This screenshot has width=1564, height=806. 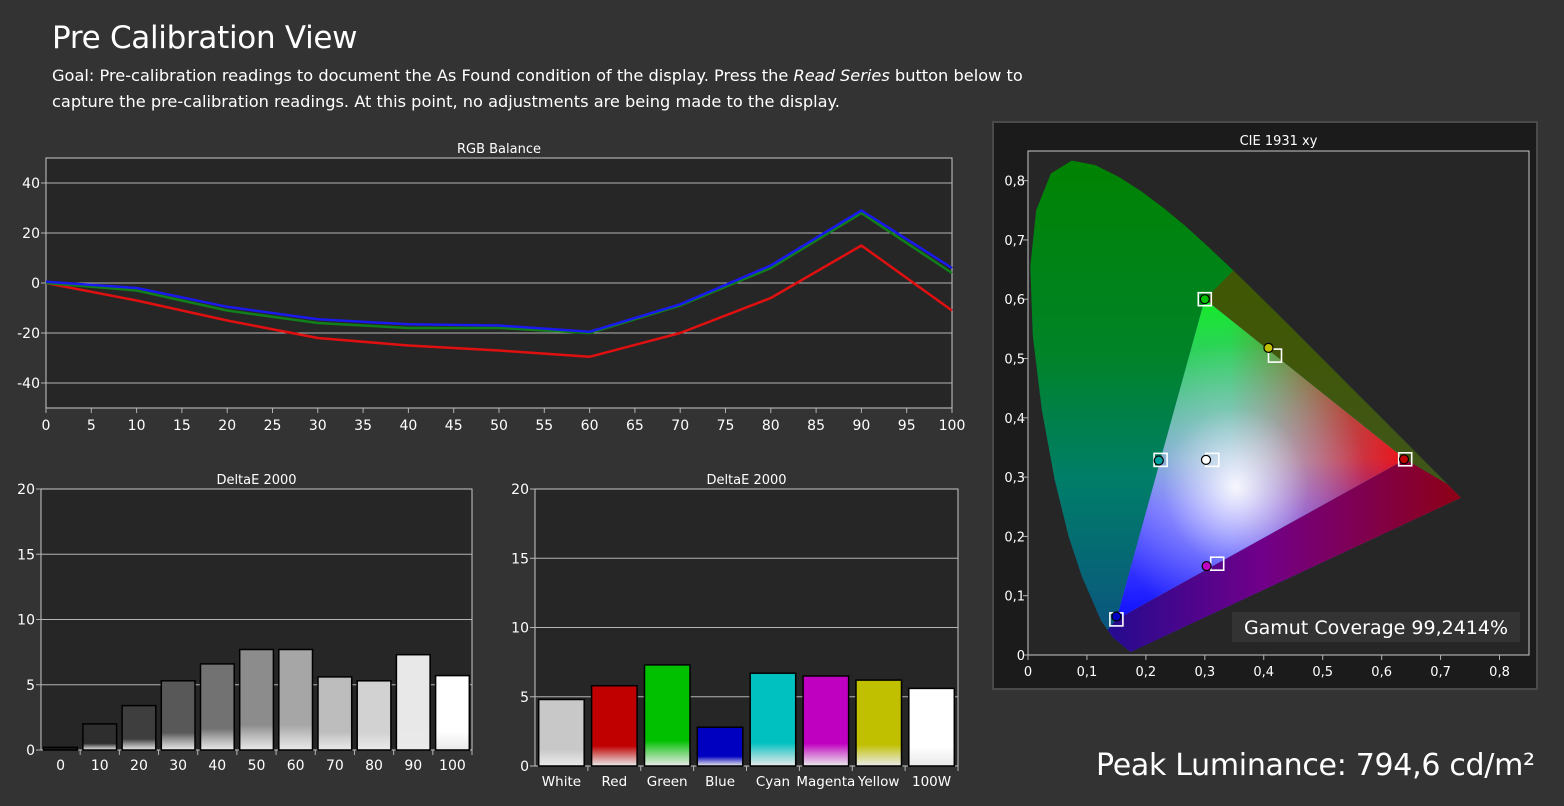 I want to click on deltae-colors-xtick-label: Magenta, so click(x=825, y=782).